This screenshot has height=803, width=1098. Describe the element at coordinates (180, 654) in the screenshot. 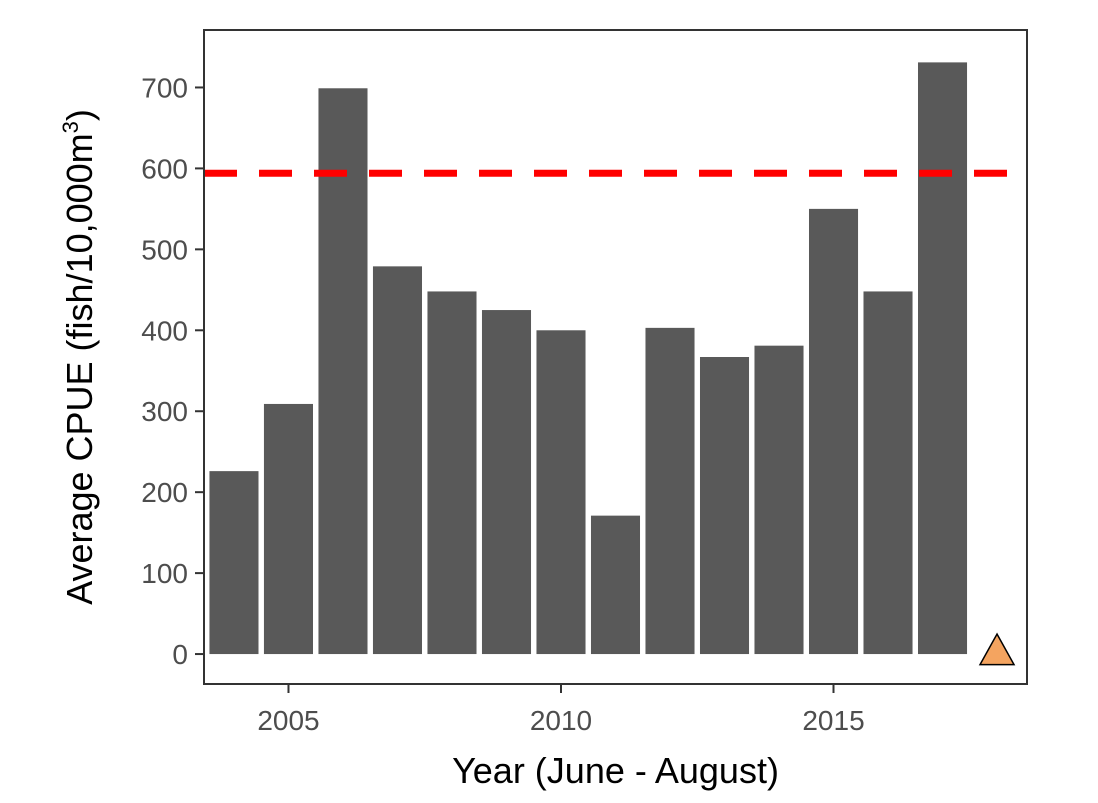

I see `y-tick-label-0: 0` at that location.